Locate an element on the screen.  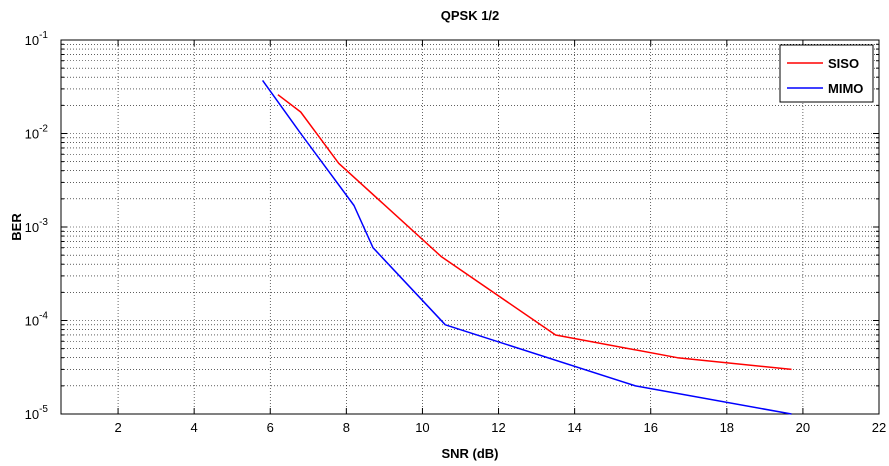
y-tick-label: 10⁻⁵ is located at coordinates (37, 413).